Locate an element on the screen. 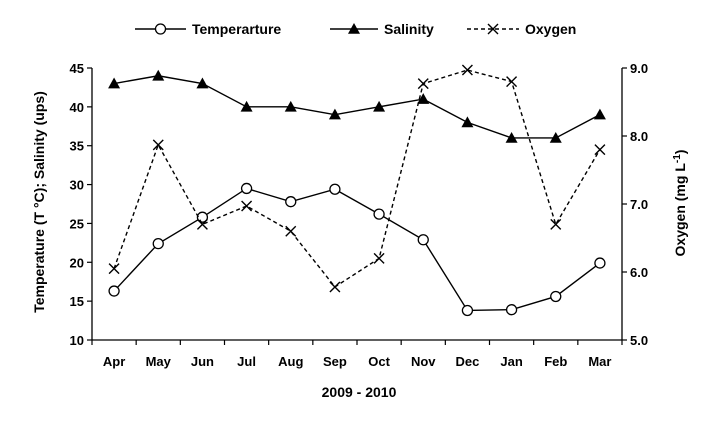 The height and width of the screenshot is (426, 712). x-tick-label: Sep is located at coordinates (335, 361).